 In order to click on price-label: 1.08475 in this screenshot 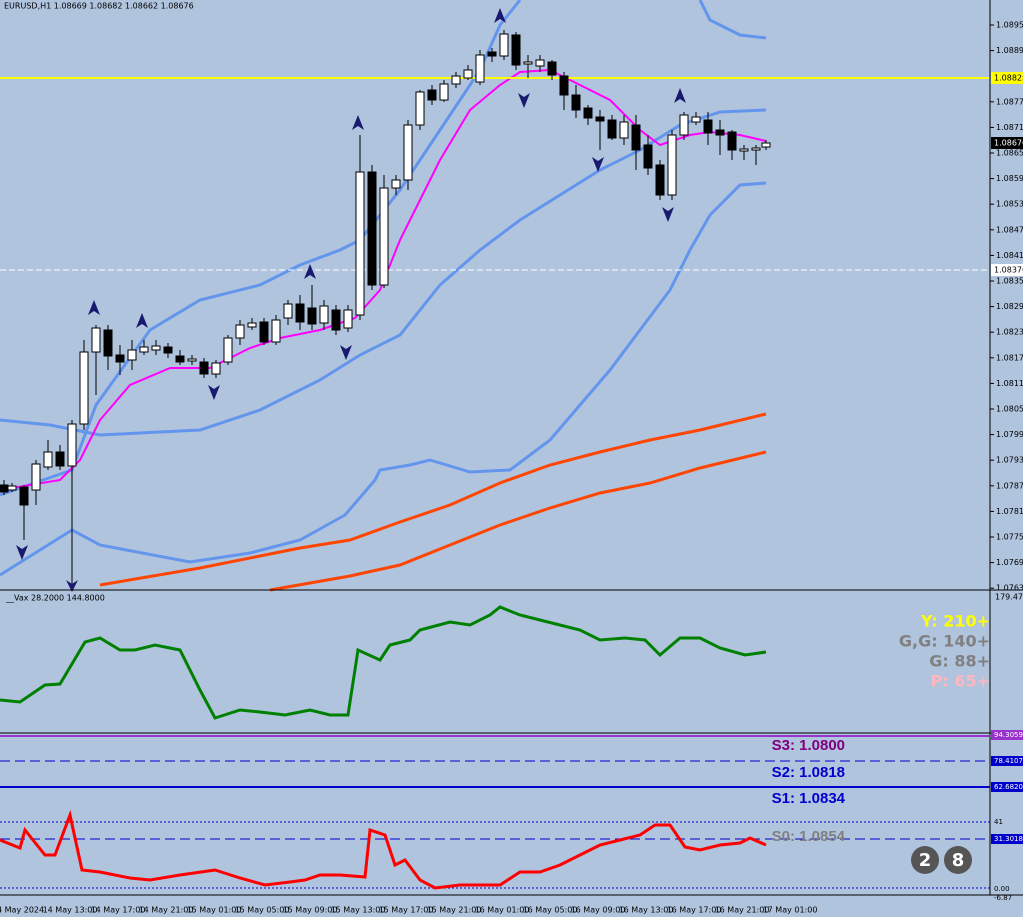, I will do `click(1009, 229)`.